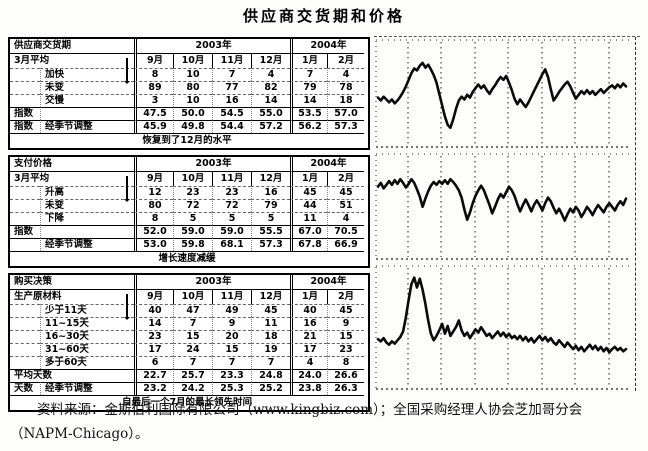 The image size is (648, 451). I want to click on lead-time-trend-line, so click(502, 315).